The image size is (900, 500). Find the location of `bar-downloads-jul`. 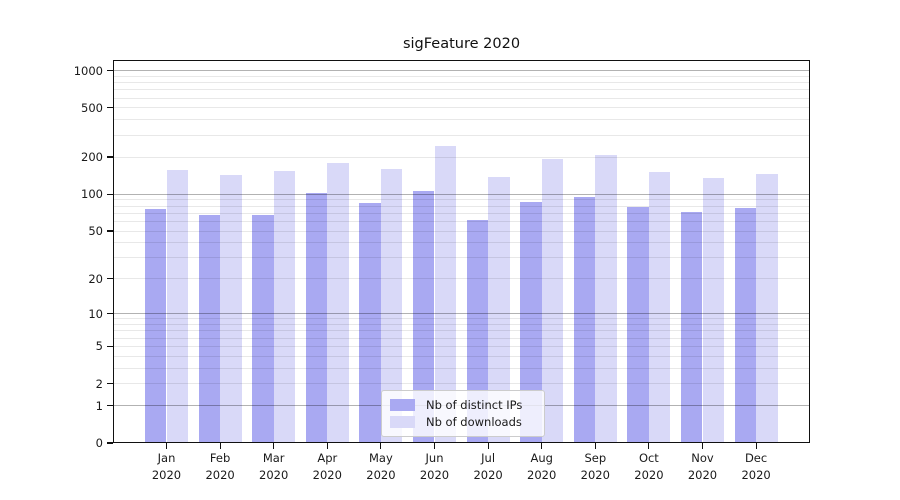

bar-downloads-jul is located at coordinates (499, 309).